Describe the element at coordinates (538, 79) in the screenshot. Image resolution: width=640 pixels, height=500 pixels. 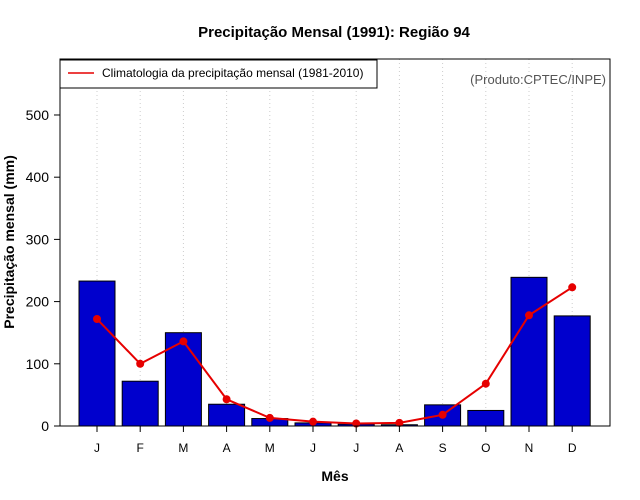
I see `credit-annotation: (Produto:CPTEC/INPE)` at that location.